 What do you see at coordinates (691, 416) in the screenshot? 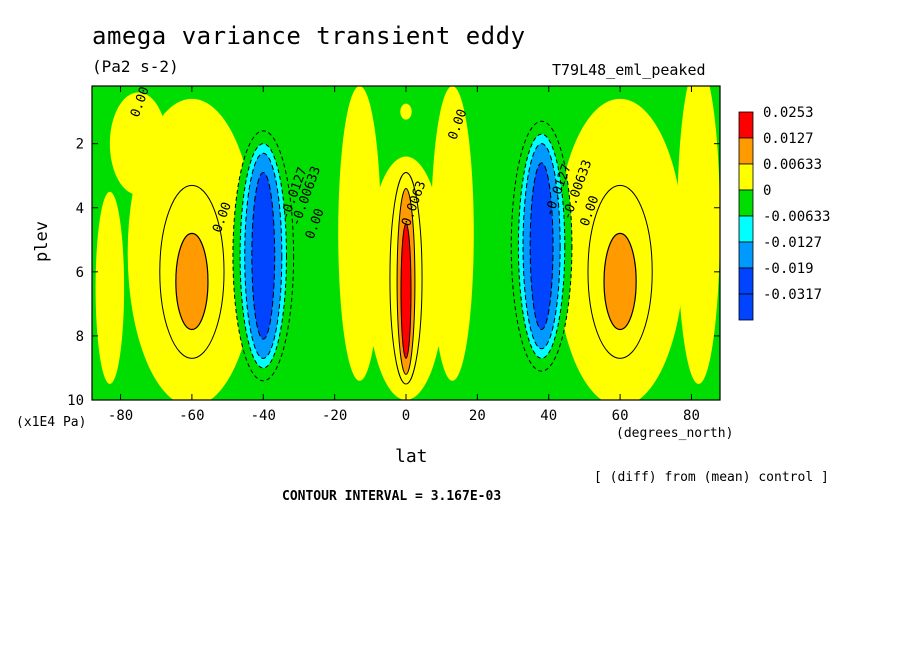
I see `x-tick-label: 80` at bounding box center [691, 416].